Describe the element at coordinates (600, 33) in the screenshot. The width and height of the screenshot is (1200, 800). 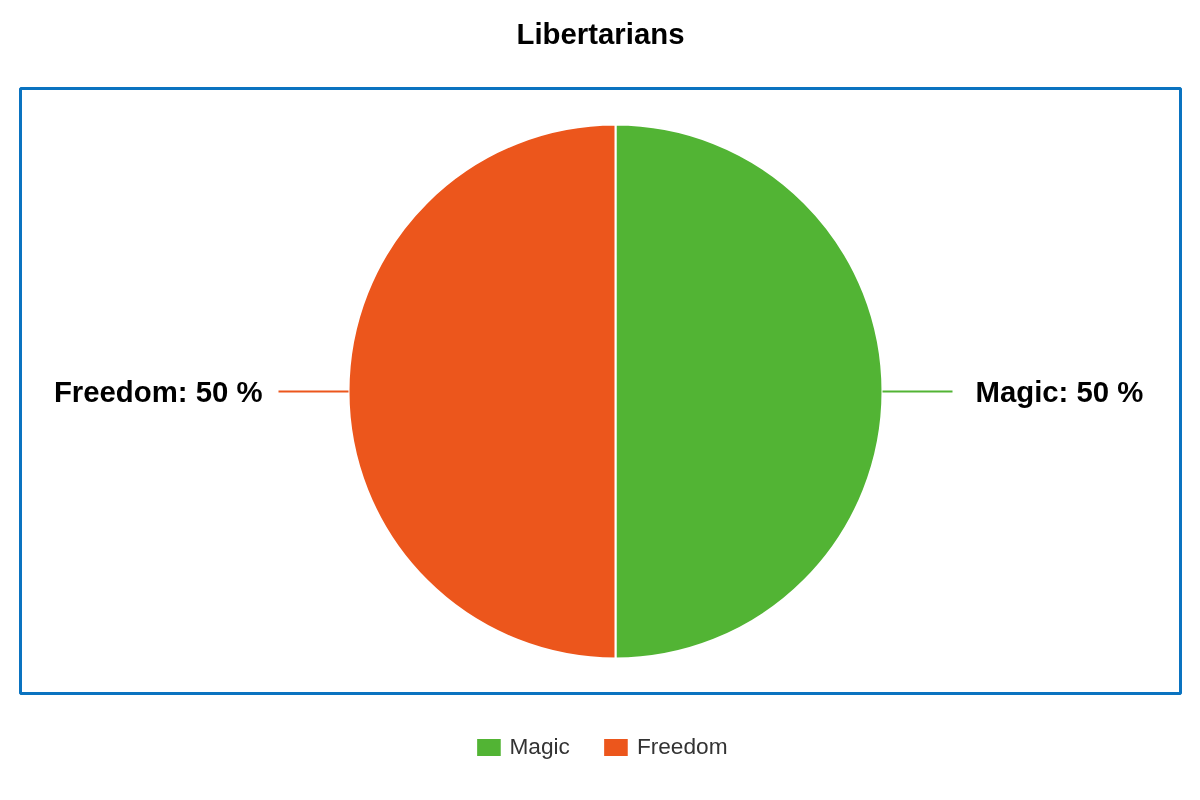
I see `chart-title: Libertarians` at that location.